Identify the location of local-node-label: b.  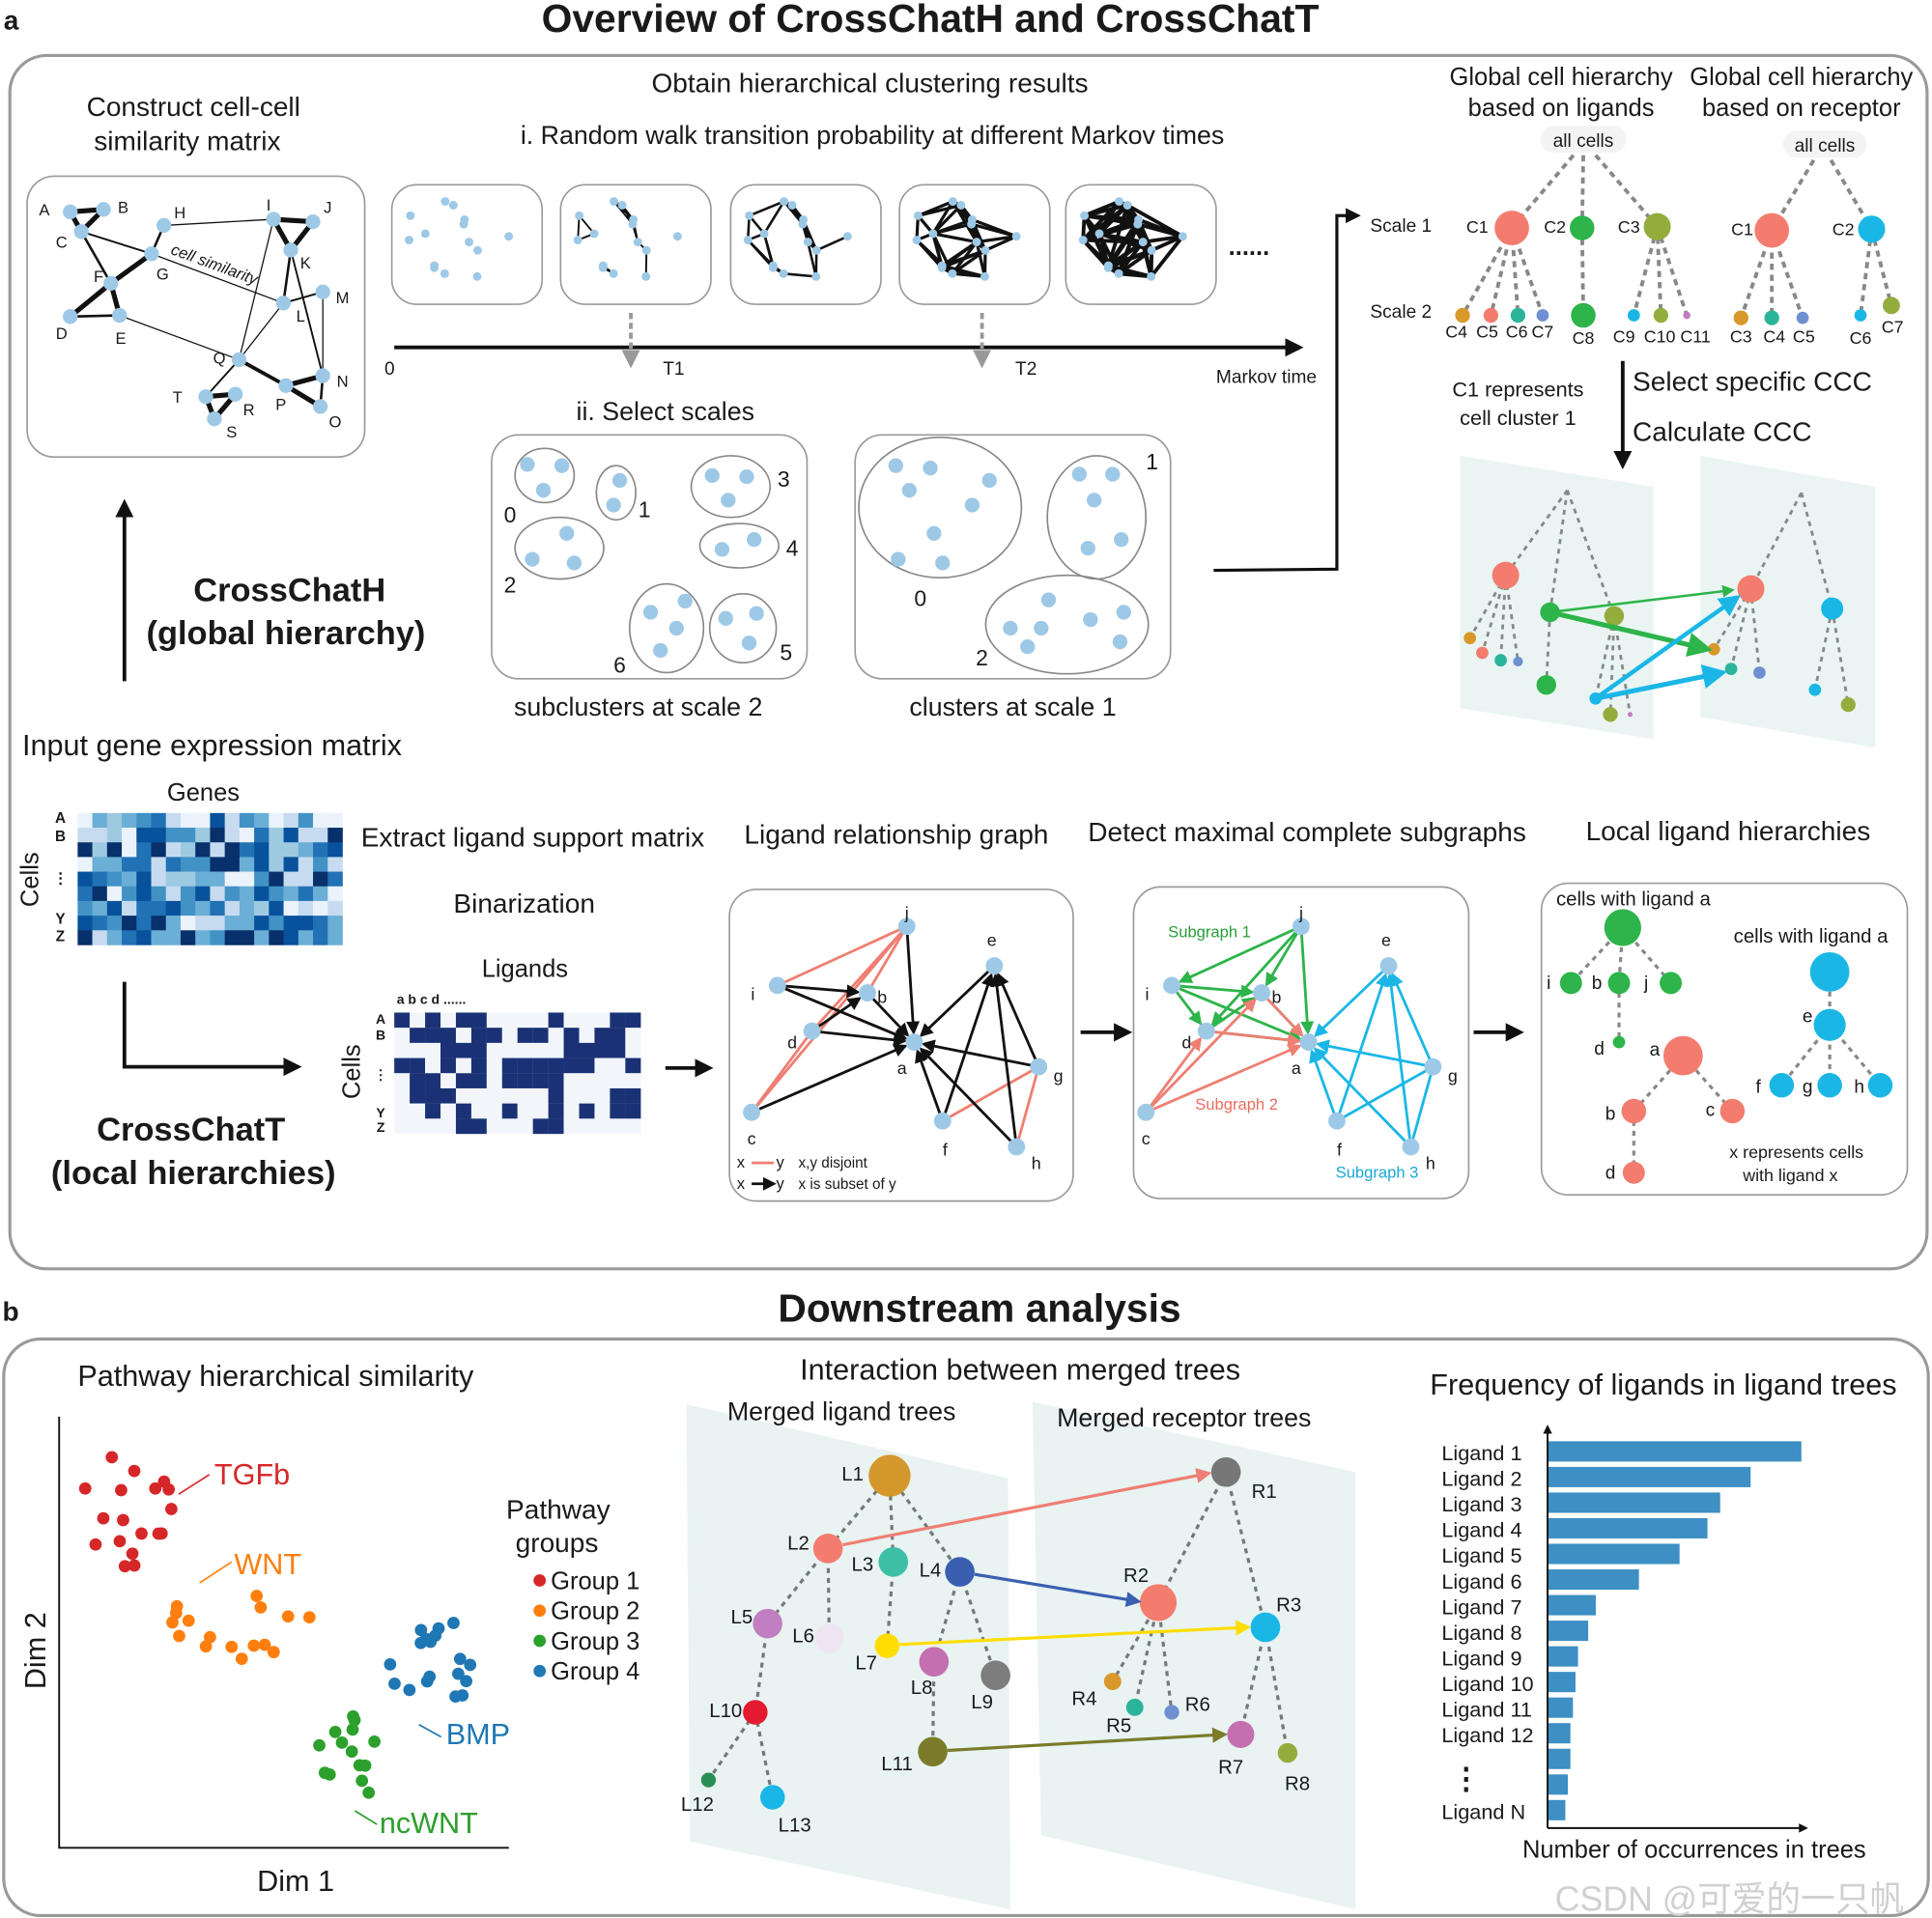
(1597, 983).